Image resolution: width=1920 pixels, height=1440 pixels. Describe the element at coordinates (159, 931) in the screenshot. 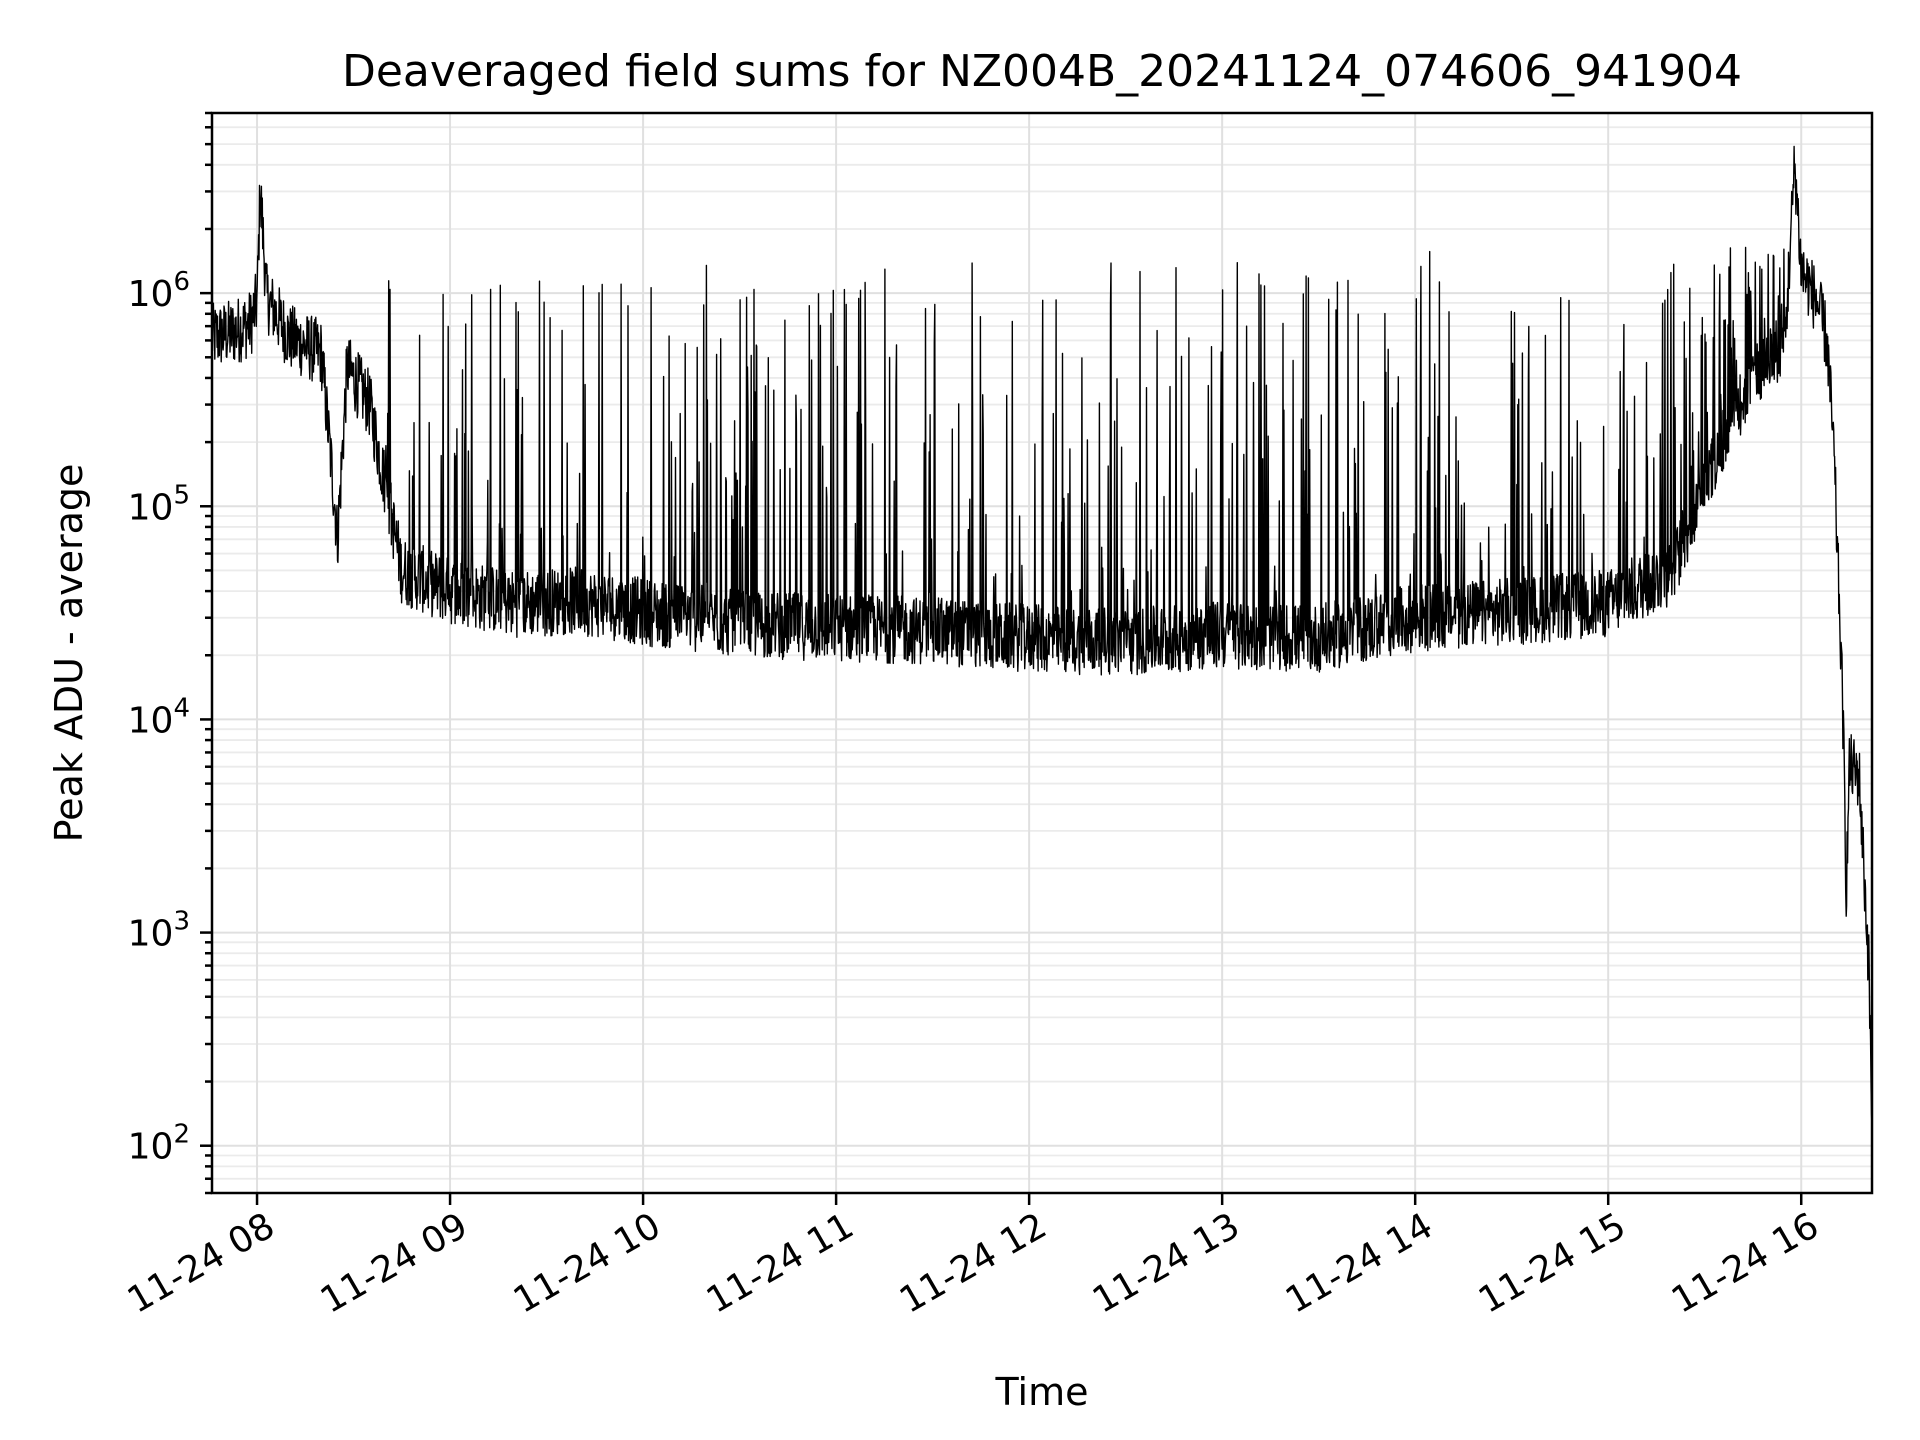

I see `y-tick-label: 10³` at that location.